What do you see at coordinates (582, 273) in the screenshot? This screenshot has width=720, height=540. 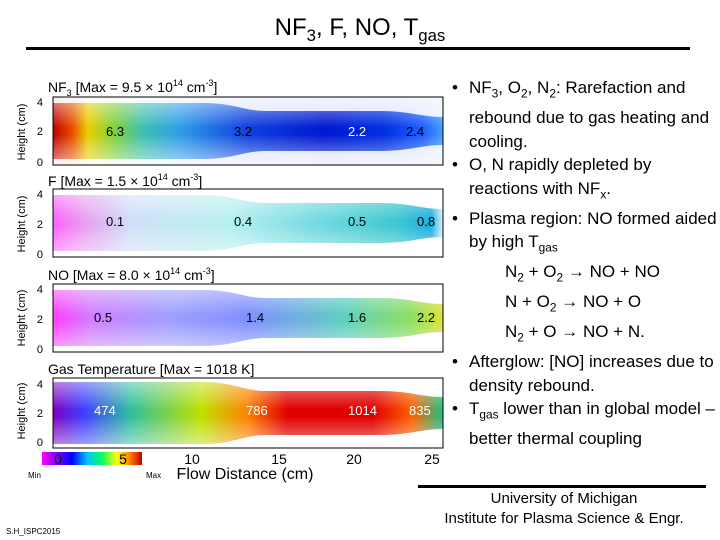 I see `reaction-line: N2 + O2 → NO + NO` at bounding box center [582, 273].